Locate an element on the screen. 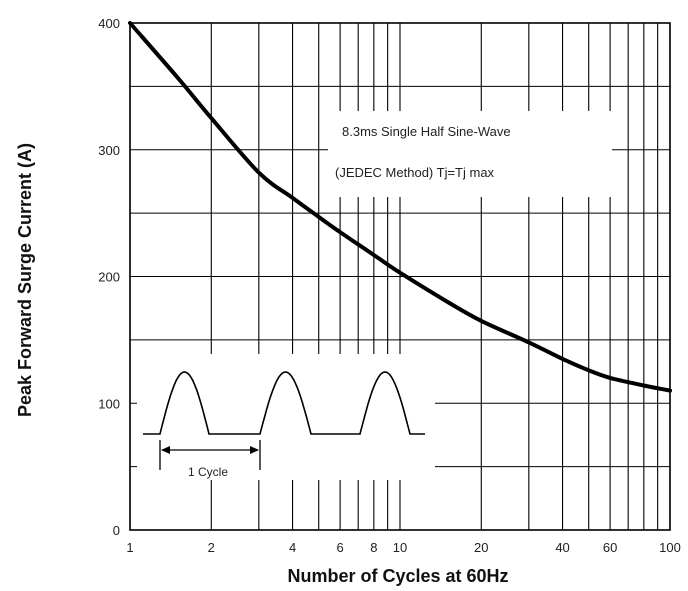  sine-wave-inset: 1 Cycle is located at coordinates (284, 425).